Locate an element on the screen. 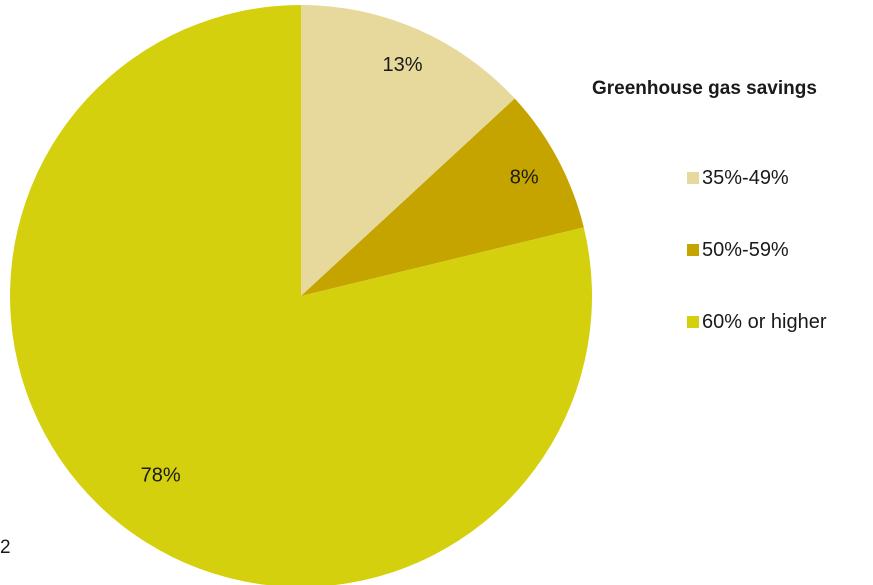 This screenshot has height=585, width=873. data-label-60-or-higher: 78% is located at coordinates (161, 475).